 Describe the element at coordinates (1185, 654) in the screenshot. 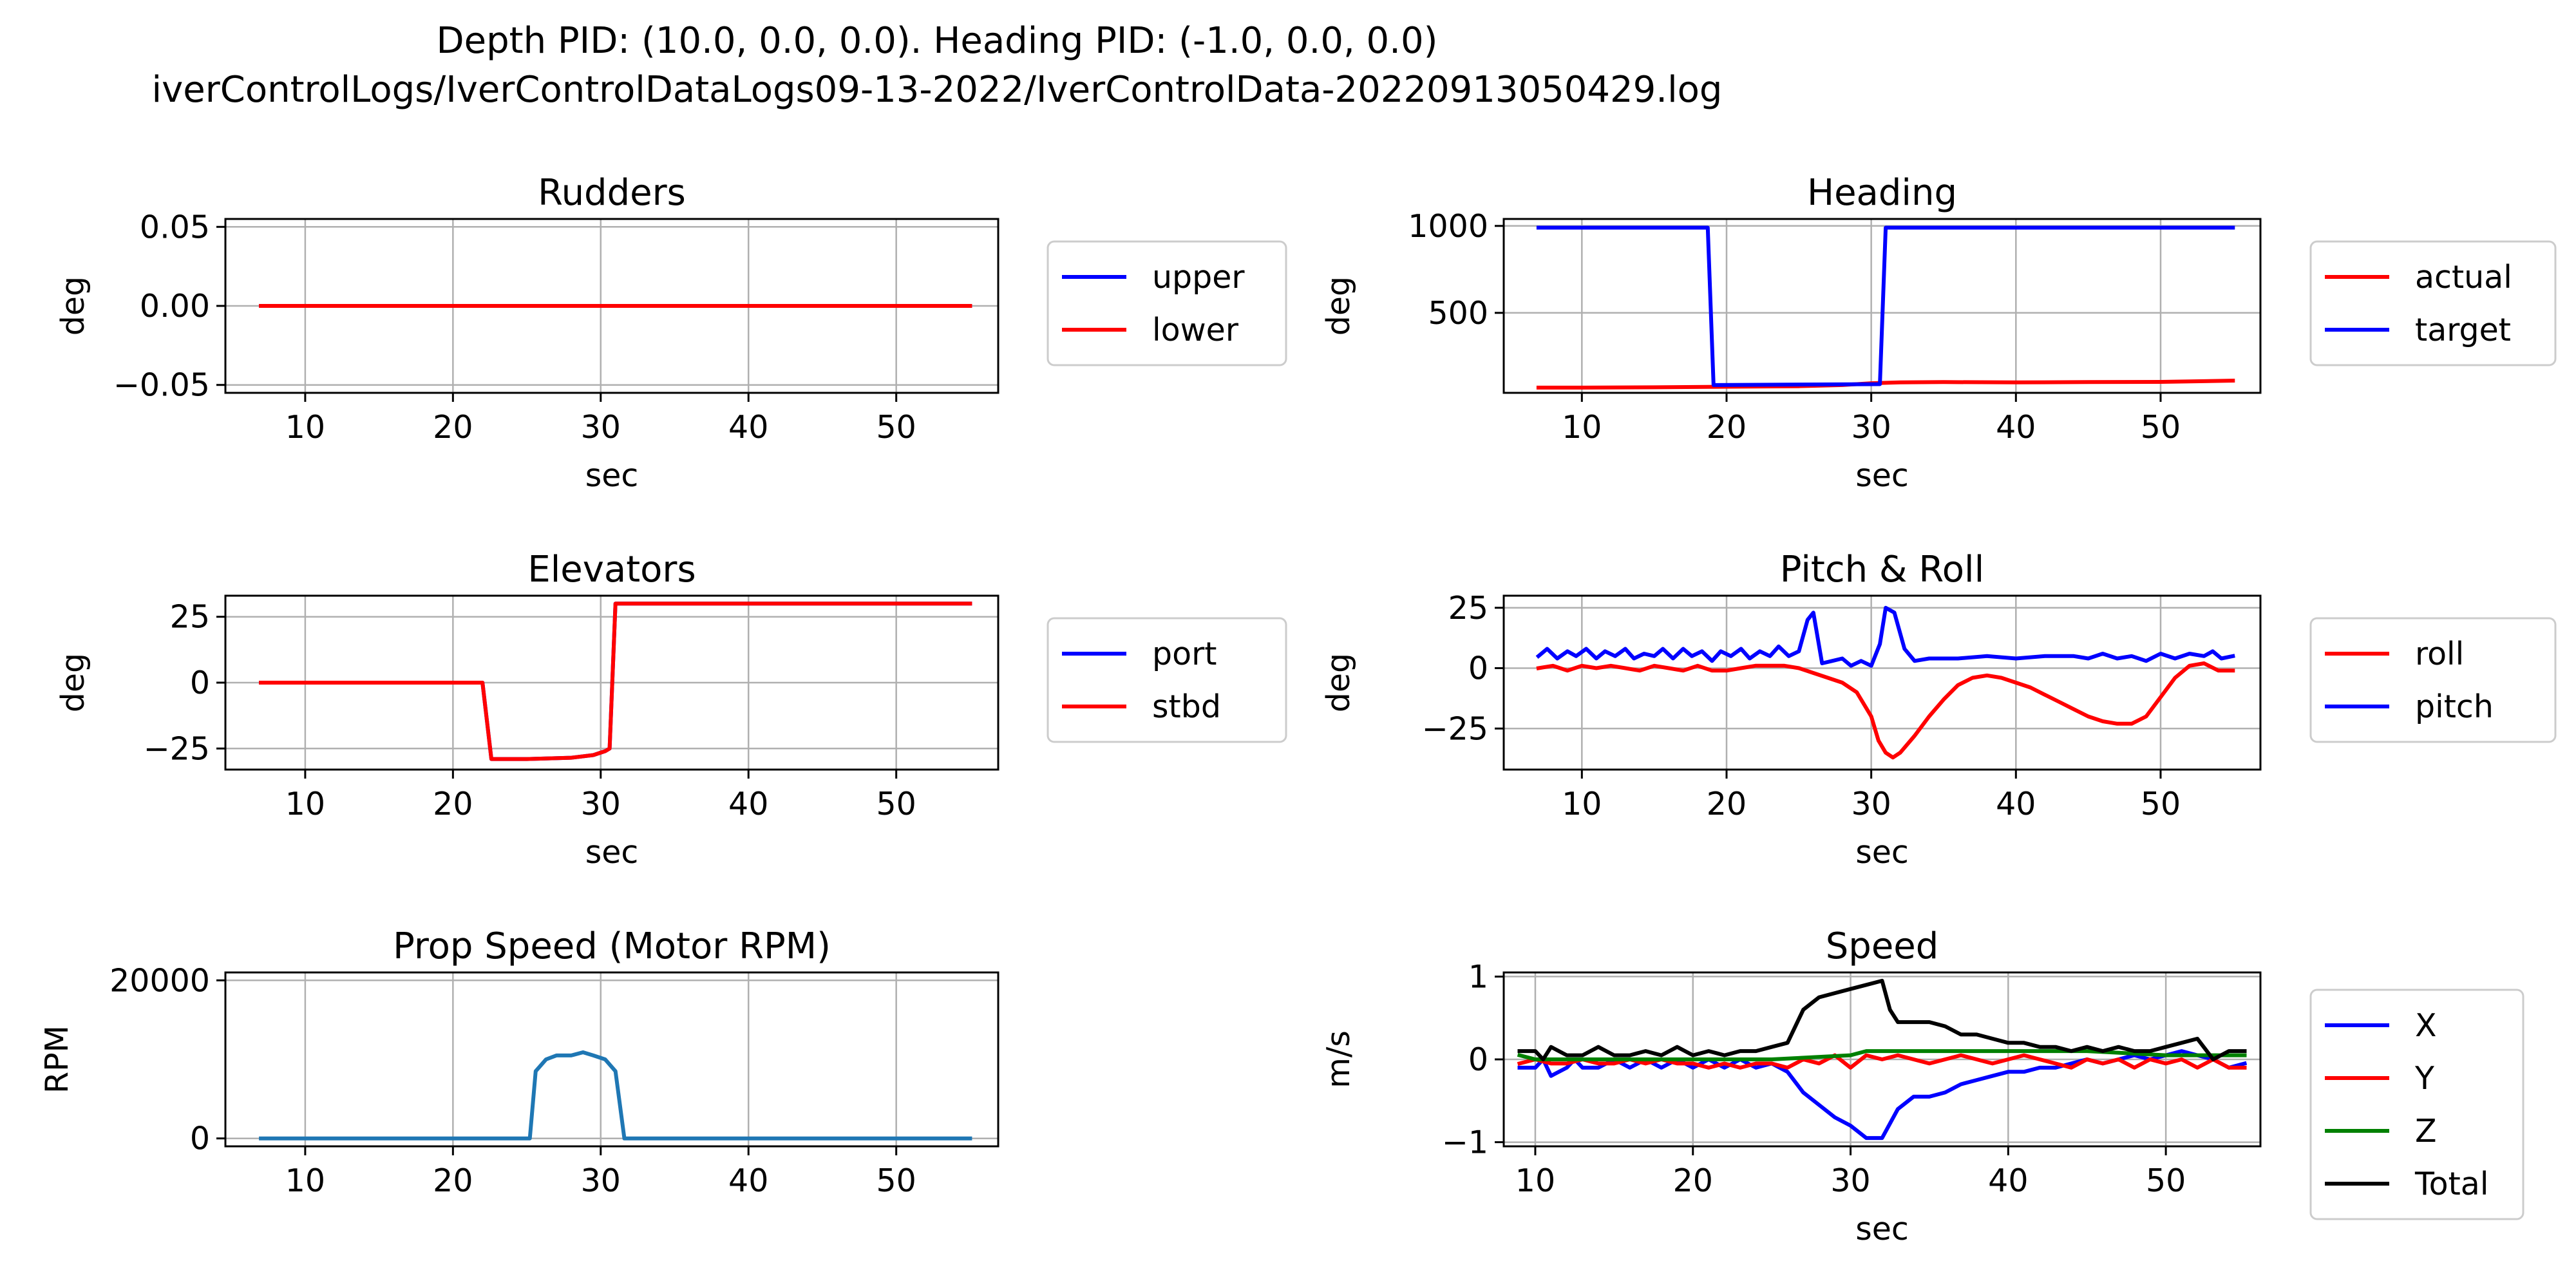

I see `legend-label-port: port` at that location.